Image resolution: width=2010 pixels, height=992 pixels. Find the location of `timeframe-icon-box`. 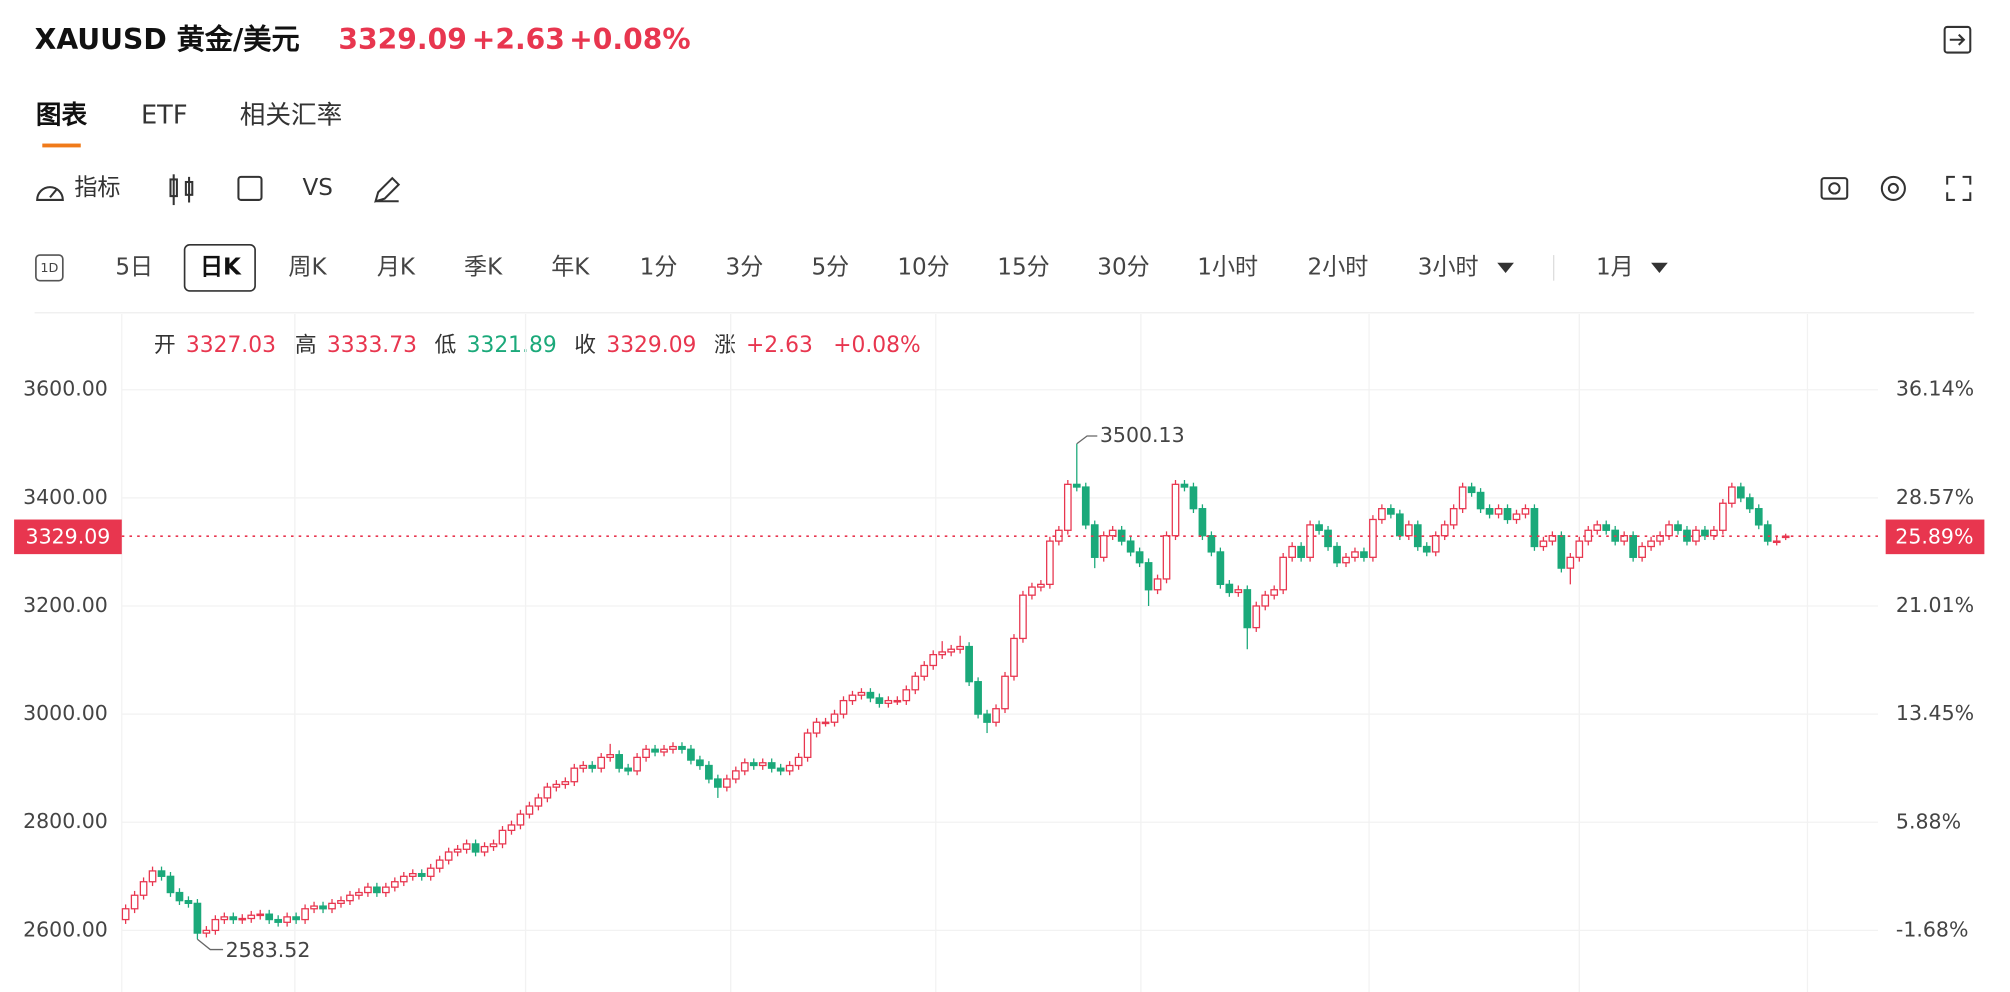

timeframe-icon-box is located at coordinates (49, 268).